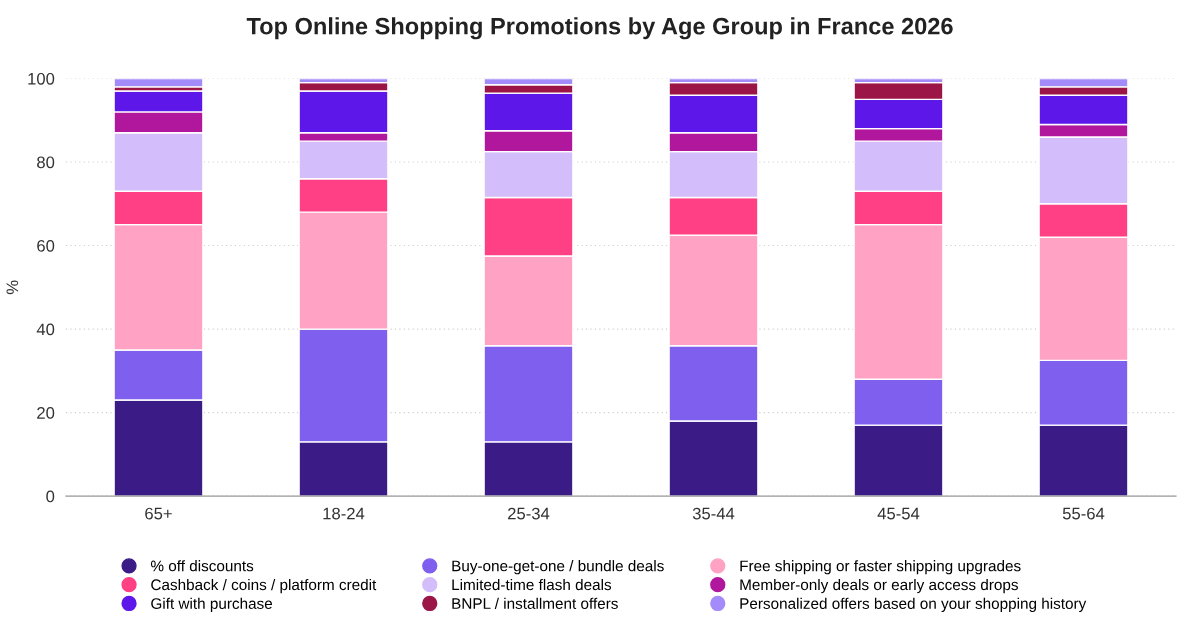  Describe the element at coordinates (41, 78) in the screenshot. I see `y-tick-label: 100` at that location.